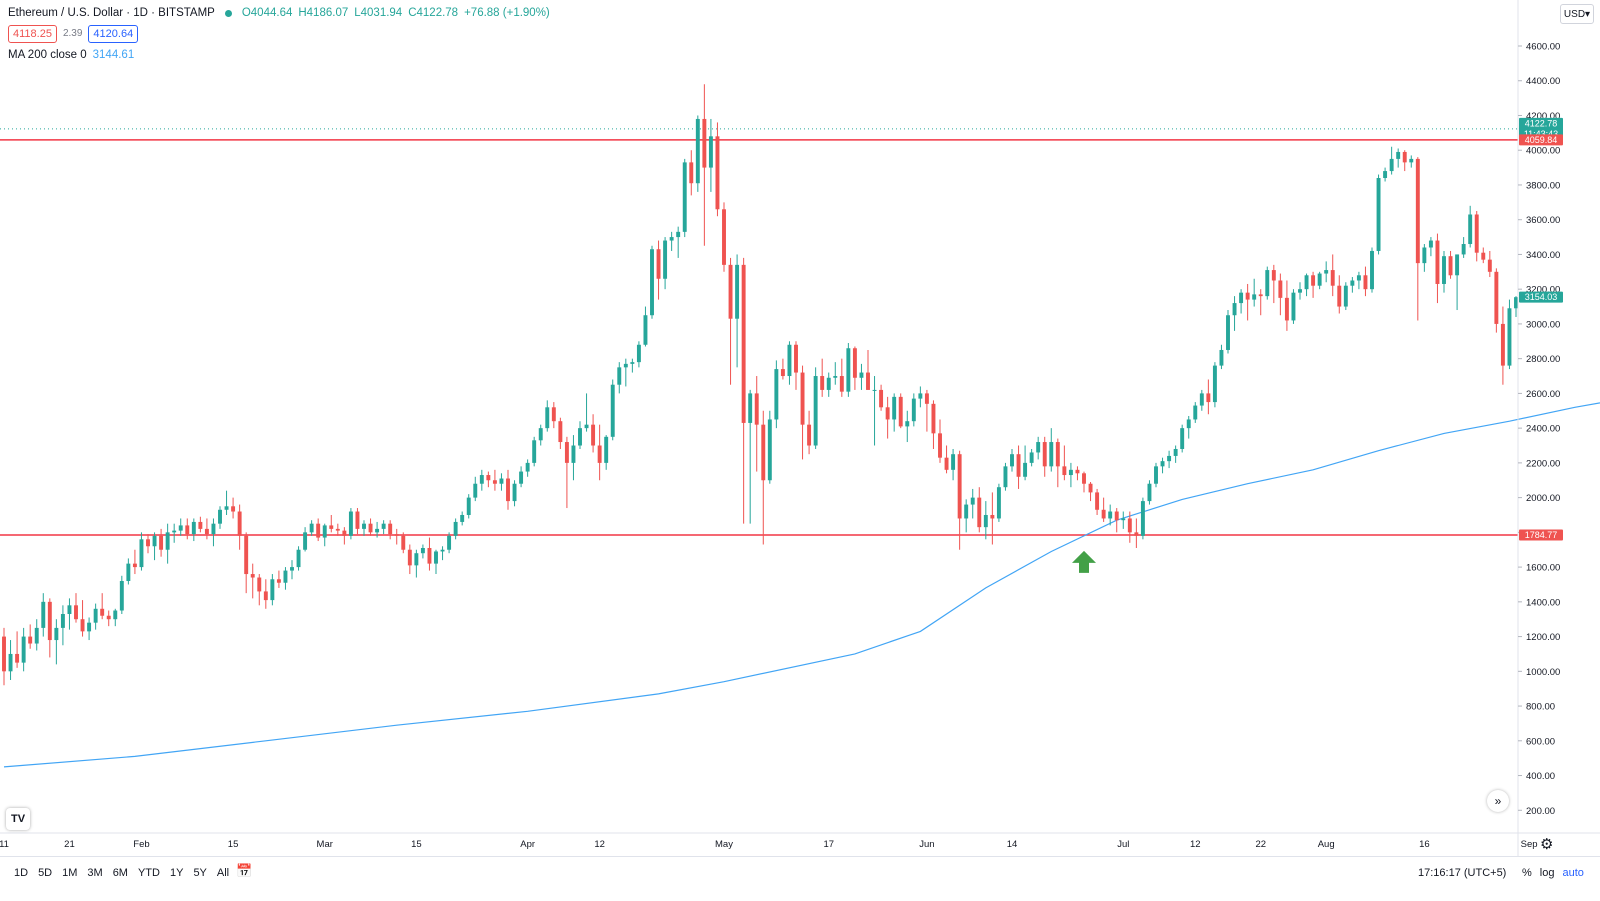 The image size is (1600, 901). I want to click on price-label-text: 1784.77, so click(1541, 535).